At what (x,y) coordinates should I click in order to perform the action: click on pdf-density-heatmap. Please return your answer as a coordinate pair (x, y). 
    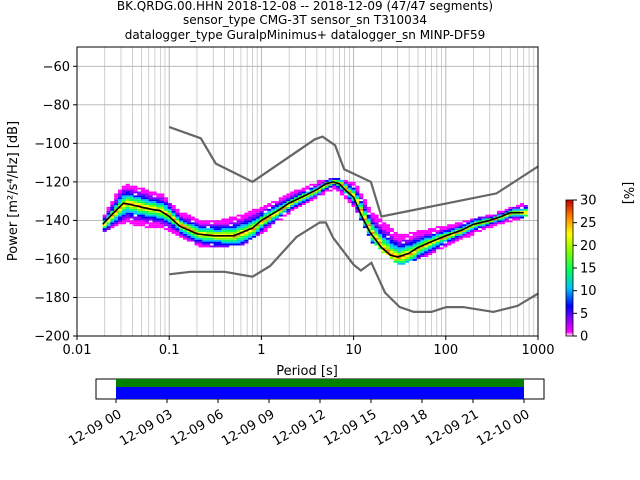
    Looking at the image, I should click on (315, 221).